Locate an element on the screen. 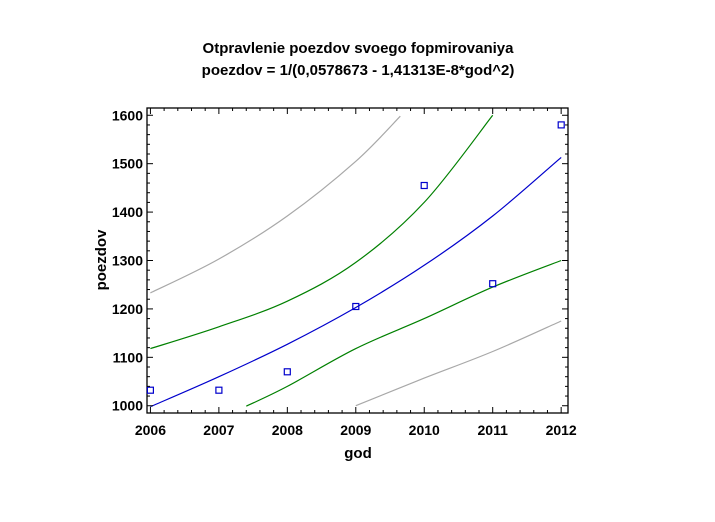 The image size is (715, 522). y-tick-label: 1200 is located at coordinates (127, 309).